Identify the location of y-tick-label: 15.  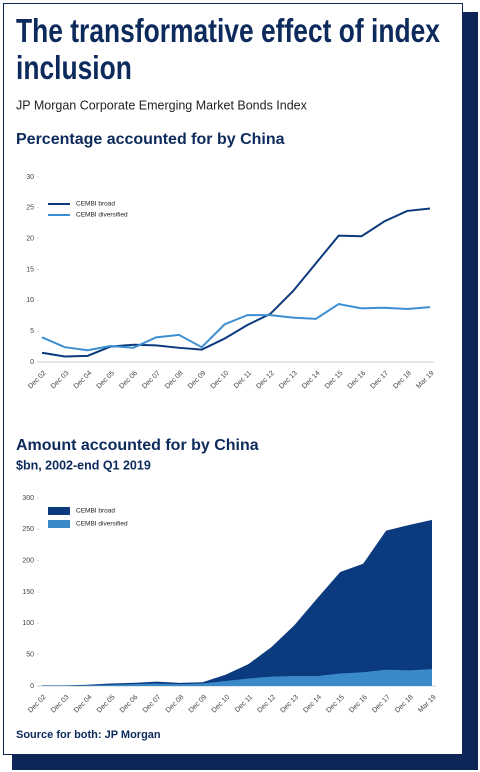
(30, 269).